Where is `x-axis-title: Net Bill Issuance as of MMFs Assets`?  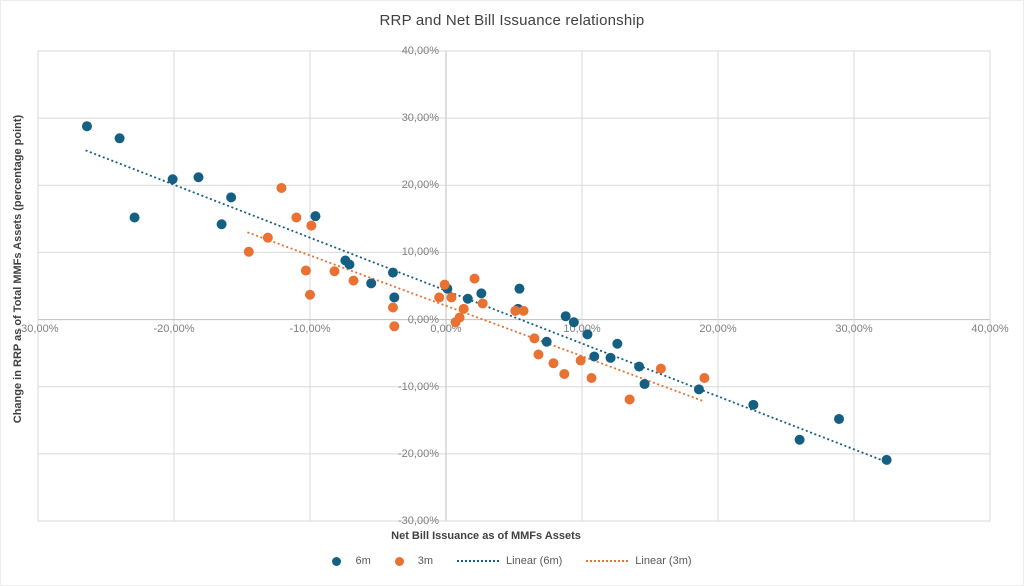
x-axis-title: Net Bill Issuance as of MMFs Assets is located at coordinates (486, 536).